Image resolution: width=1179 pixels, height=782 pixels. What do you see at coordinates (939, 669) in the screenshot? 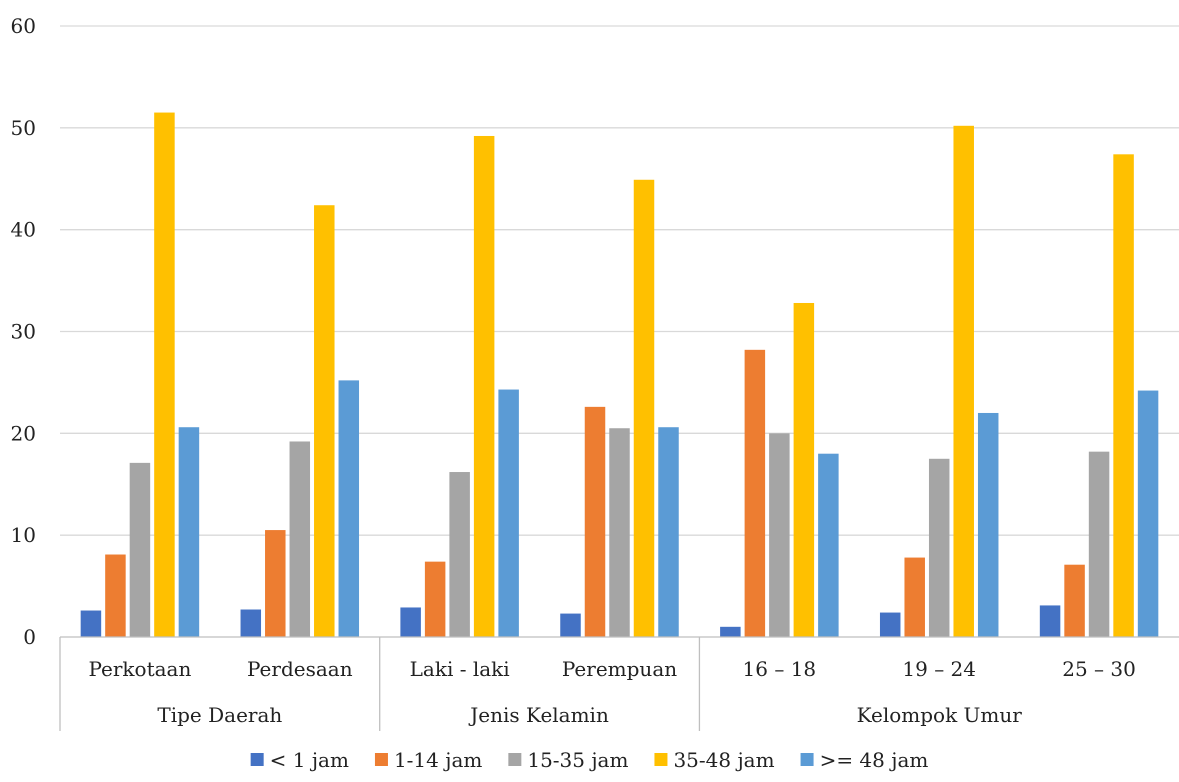
I see `category-label-19-24: 19 – 24` at bounding box center [939, 669].